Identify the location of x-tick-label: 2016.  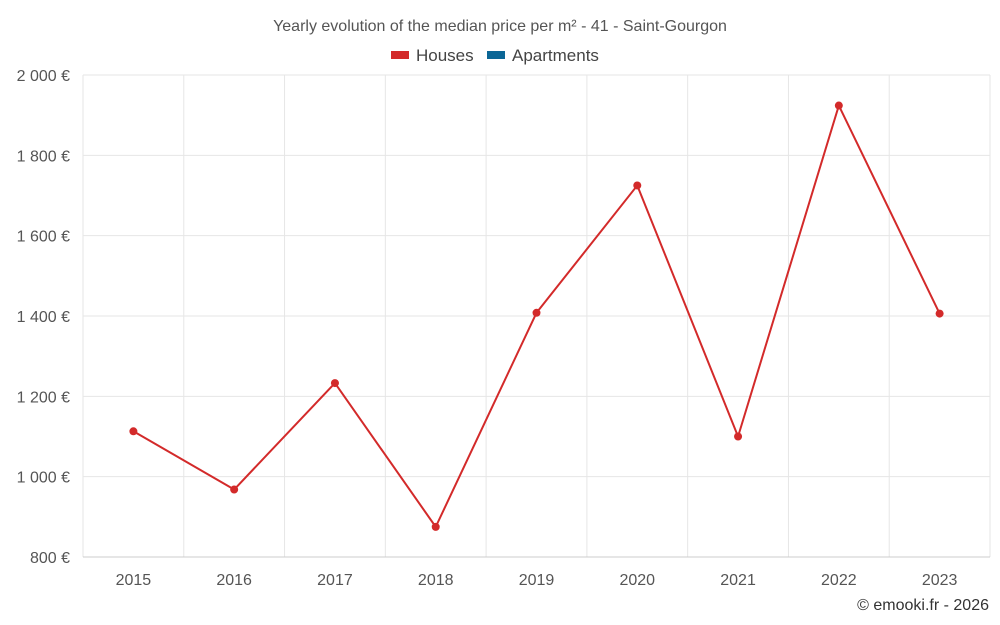
(234, 580).